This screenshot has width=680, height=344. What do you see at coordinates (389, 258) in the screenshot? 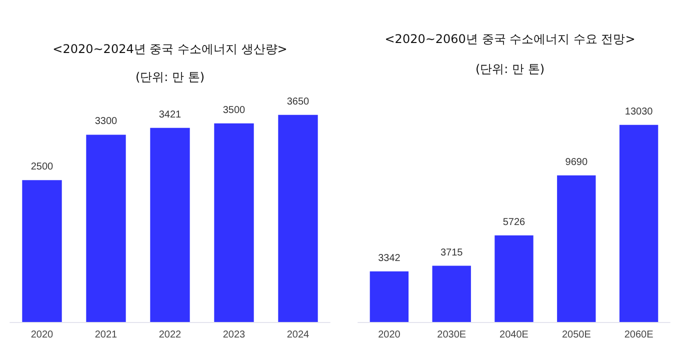
I see `data-label: 3342` at bounding box center [389, 258].